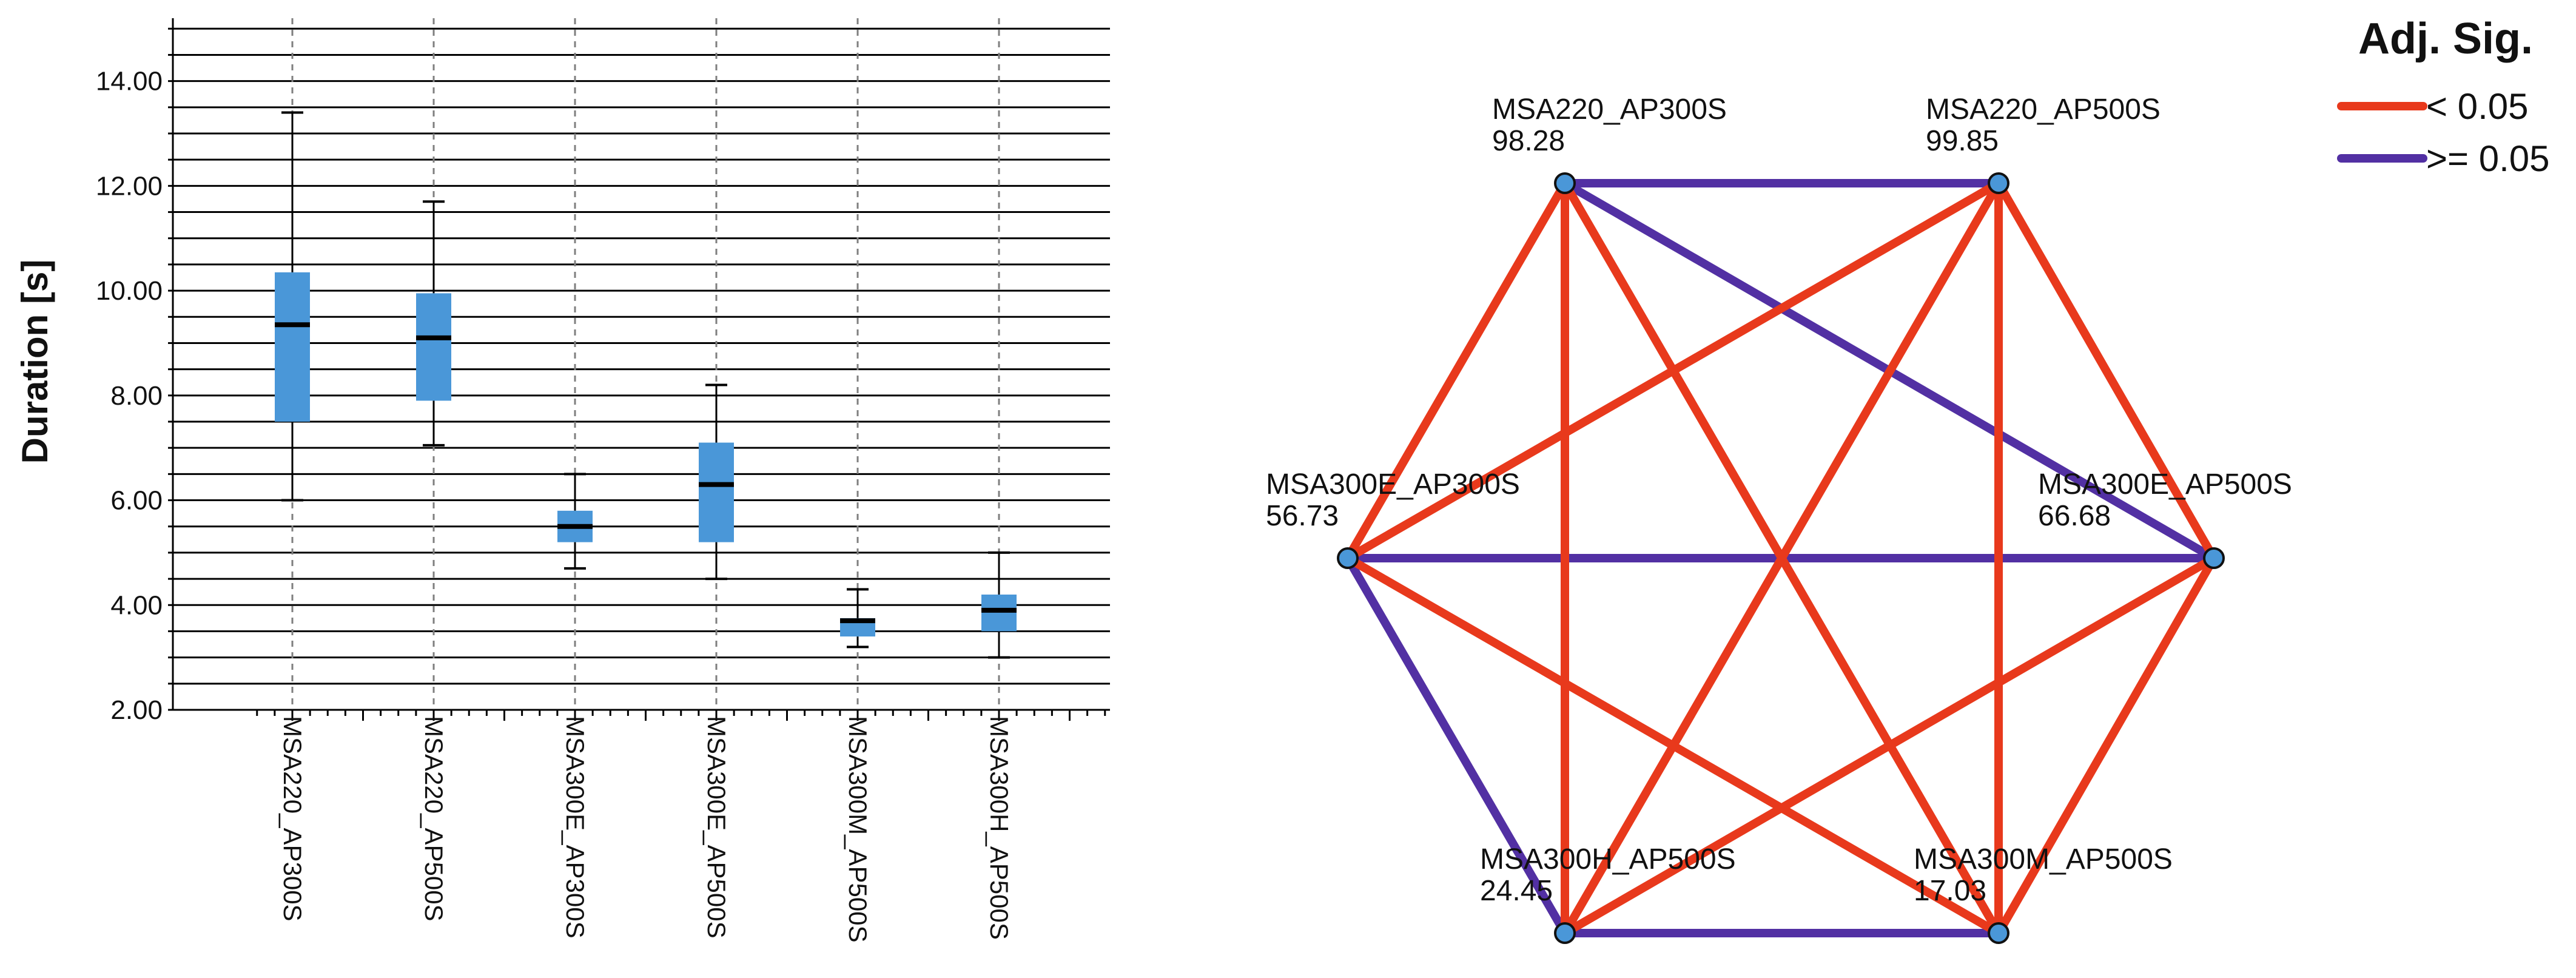  I want to click on node-value-label: 66.68, so click(2074, 516).